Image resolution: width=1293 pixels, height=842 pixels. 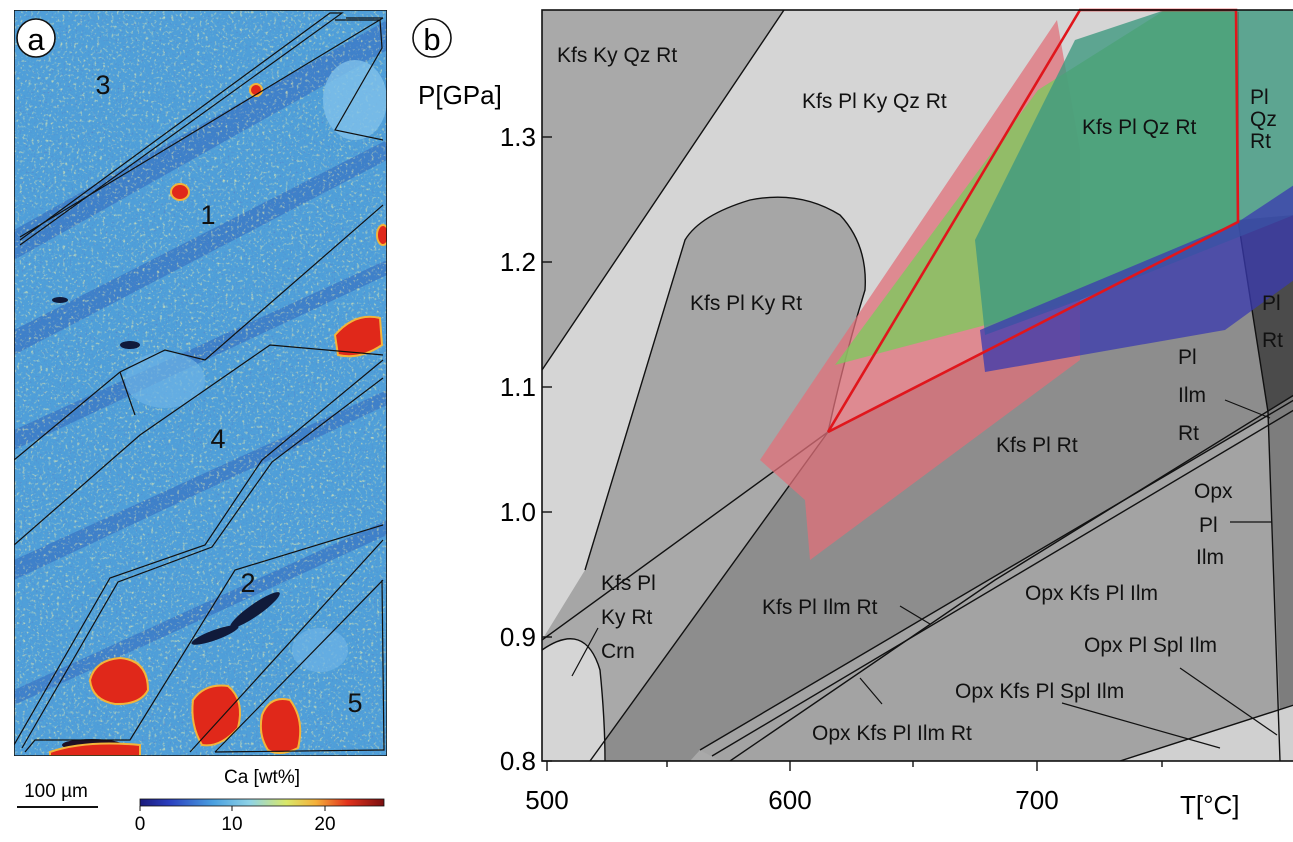 What do you see at coordinates (262, 777) in the screenshot?
I see `colorbar-title: Ca [wt%]` at bounding box center [262, 777].